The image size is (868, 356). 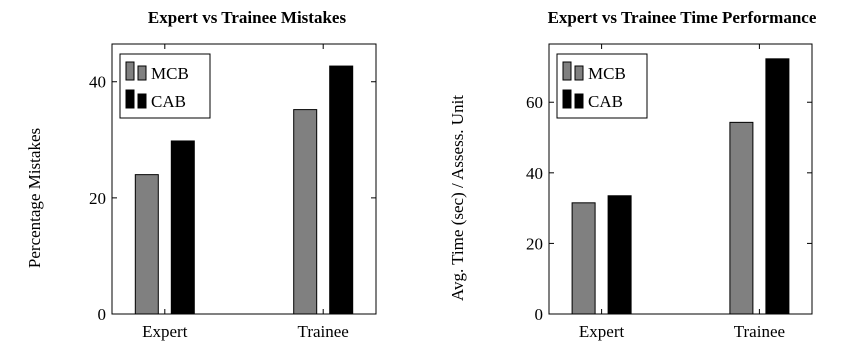 What do you see at coordinates (247, 17) in the screenshot?
I see `chart-title: Expert vs Trainee Mistakes` at bounding box center [247, 17].